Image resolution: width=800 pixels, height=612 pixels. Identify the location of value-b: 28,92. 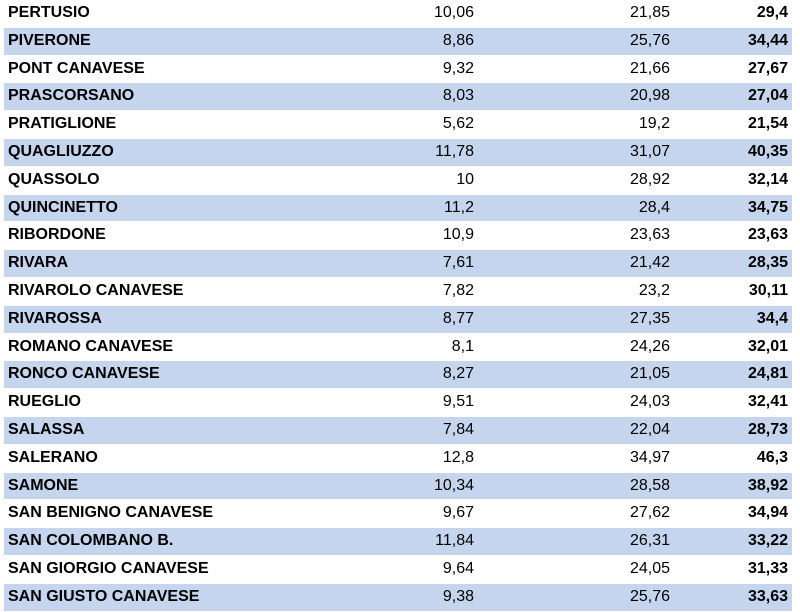
(573, 180).